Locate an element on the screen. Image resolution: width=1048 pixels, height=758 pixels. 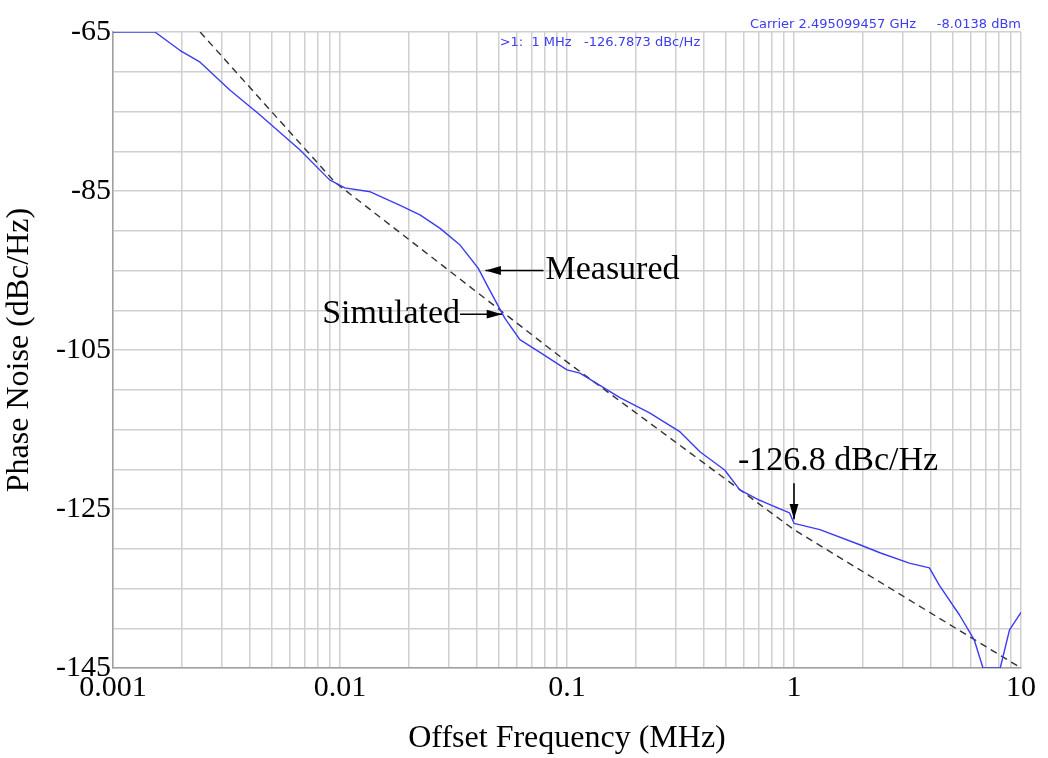
x-tick-label: 1 is located at coordinates (794, 685).